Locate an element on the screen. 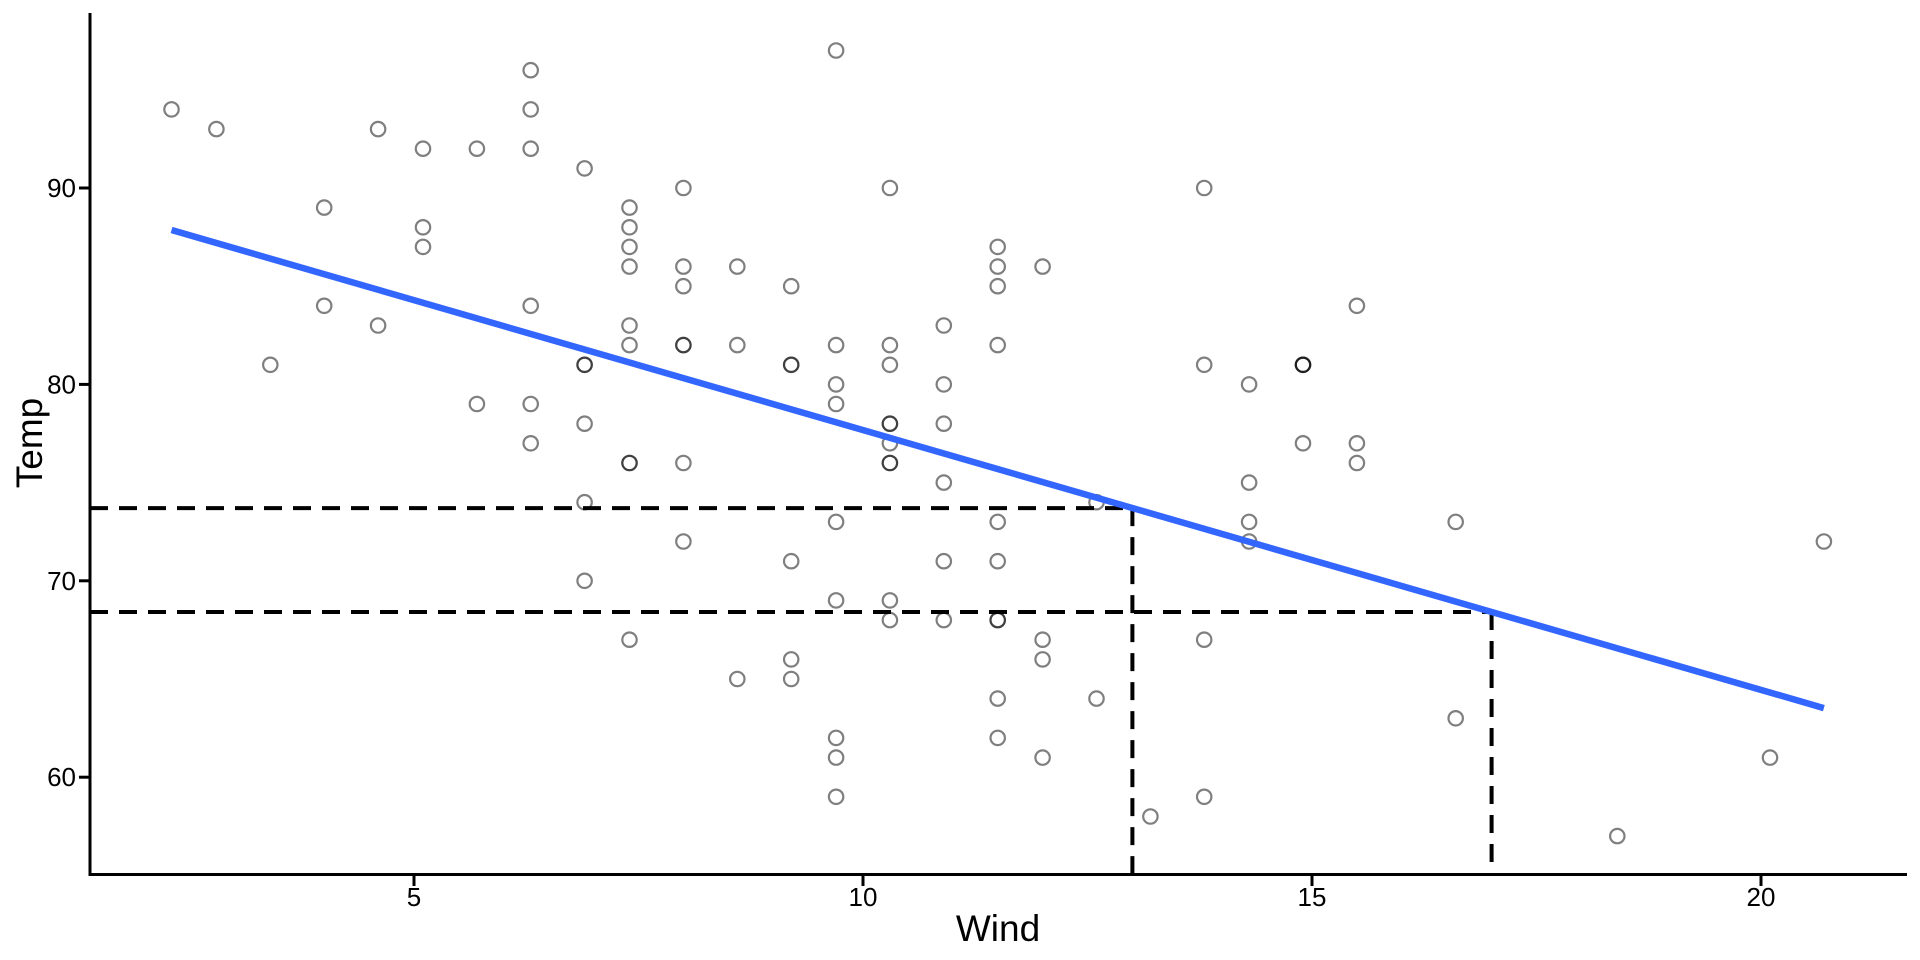 This screenshot has height=960, width=1920. x-axis-title: Wind is located at coordinates (998, 928).